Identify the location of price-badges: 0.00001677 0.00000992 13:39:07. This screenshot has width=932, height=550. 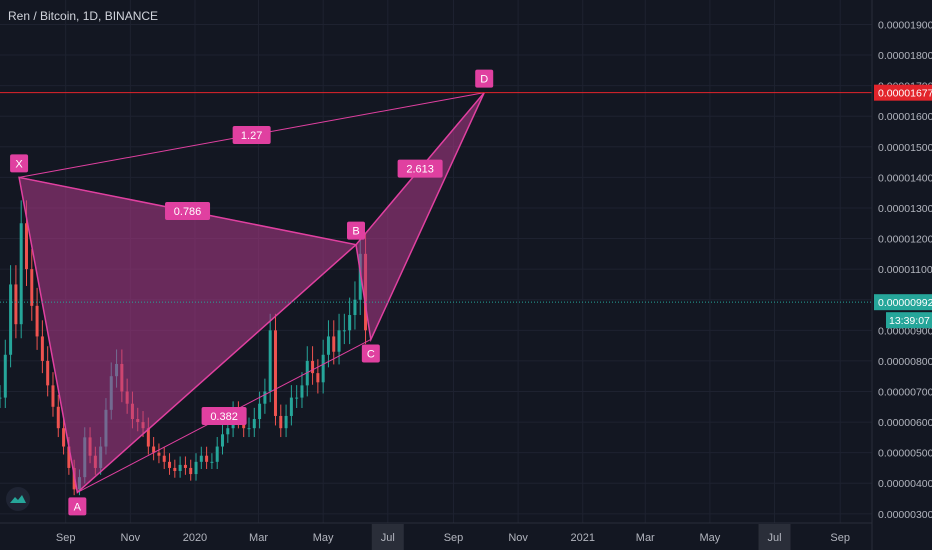
(903, 206).